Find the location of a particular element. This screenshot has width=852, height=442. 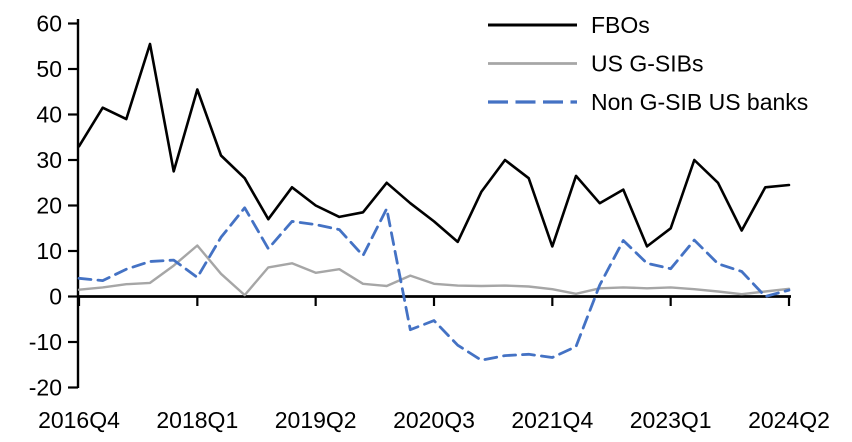

y-axis-labels: 60 50 40 30 20 10 0 -10 -20 is located at coordinates (45, 206).